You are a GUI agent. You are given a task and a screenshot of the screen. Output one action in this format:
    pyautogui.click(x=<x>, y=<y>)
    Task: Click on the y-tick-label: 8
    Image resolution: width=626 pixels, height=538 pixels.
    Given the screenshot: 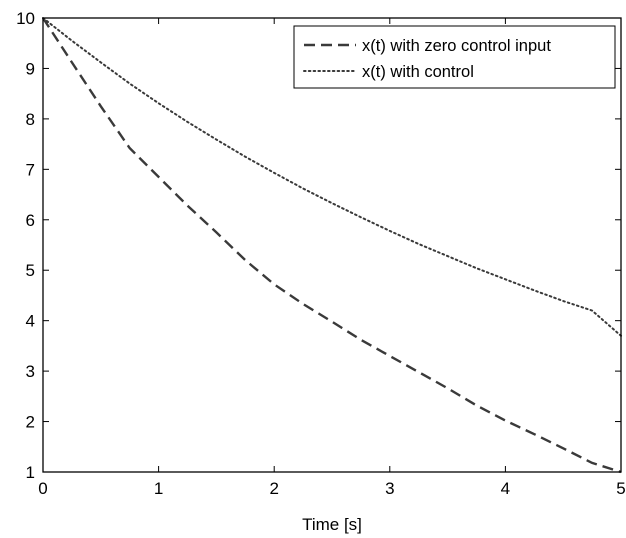 What is the action you would take?
    pyautogui.click(x=30, y=119)
    